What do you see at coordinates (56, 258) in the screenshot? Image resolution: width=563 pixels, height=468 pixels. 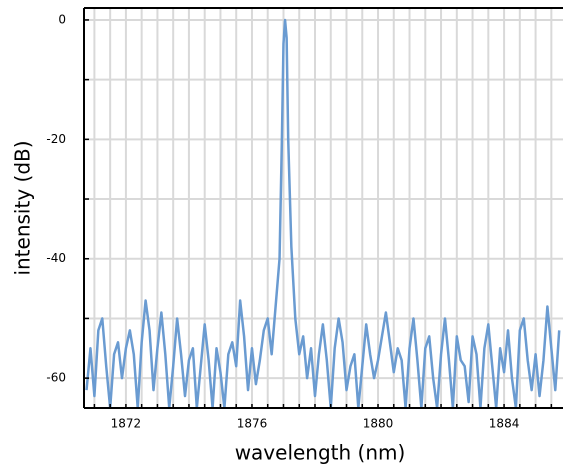 I see `y-tick-label: -40` at bounding box center [56, 258].